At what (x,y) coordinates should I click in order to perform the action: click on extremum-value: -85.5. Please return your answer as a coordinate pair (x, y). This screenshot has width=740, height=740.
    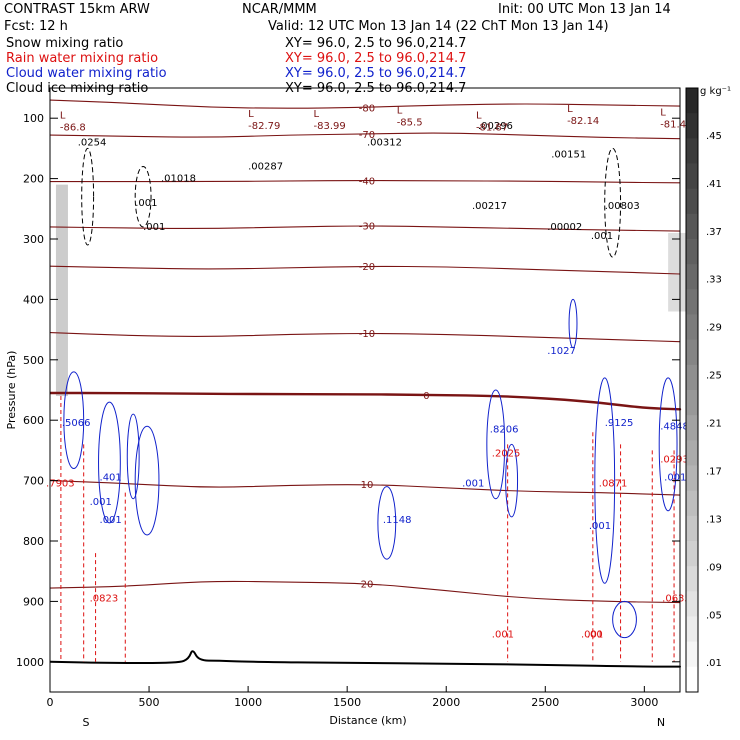
    Looking at the image, I should click on (410, 122).